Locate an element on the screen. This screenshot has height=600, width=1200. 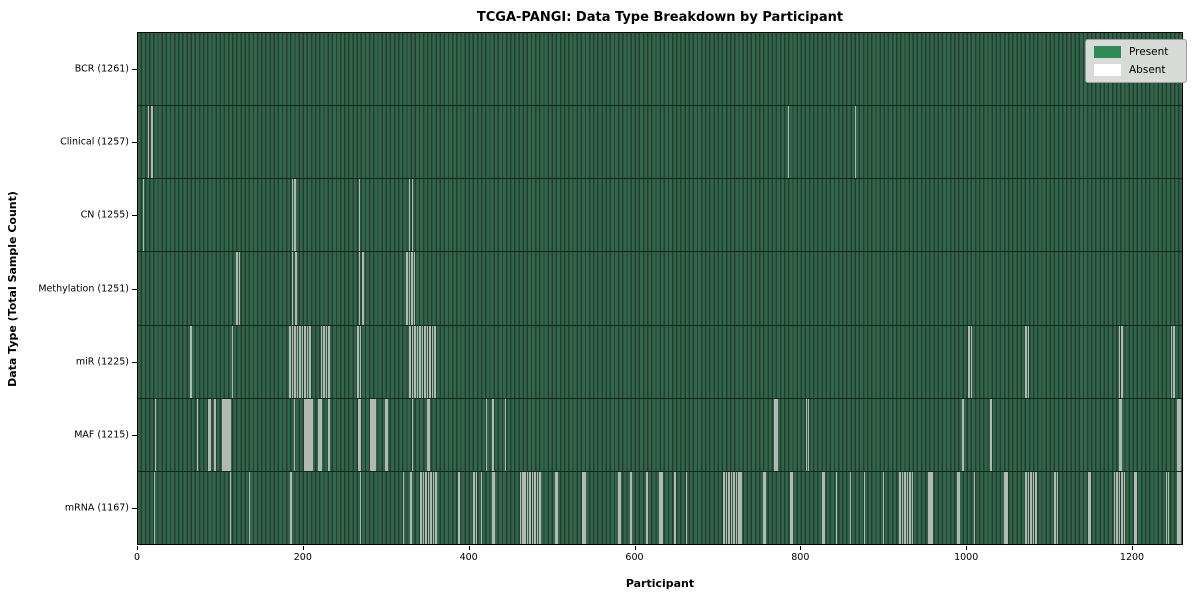
legend-entry-present: Present is located at coordinates (1136, 52).